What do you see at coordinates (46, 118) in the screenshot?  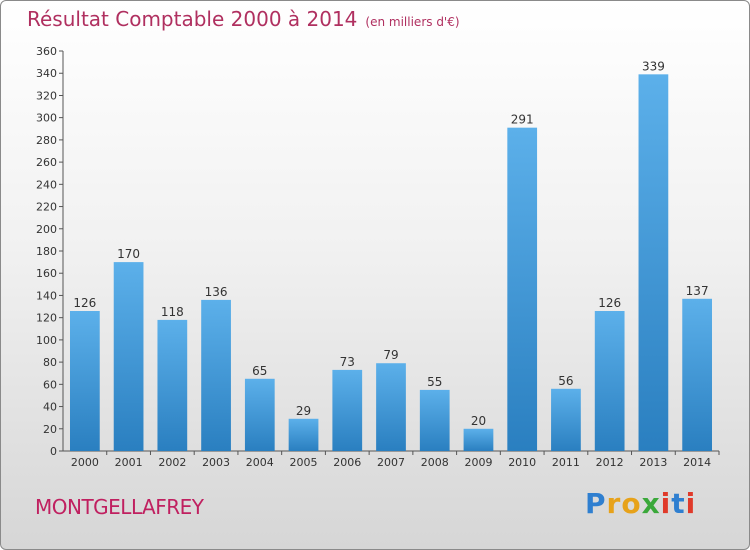 I see `y-tick-label: 300` at bounding box center [46, 118].